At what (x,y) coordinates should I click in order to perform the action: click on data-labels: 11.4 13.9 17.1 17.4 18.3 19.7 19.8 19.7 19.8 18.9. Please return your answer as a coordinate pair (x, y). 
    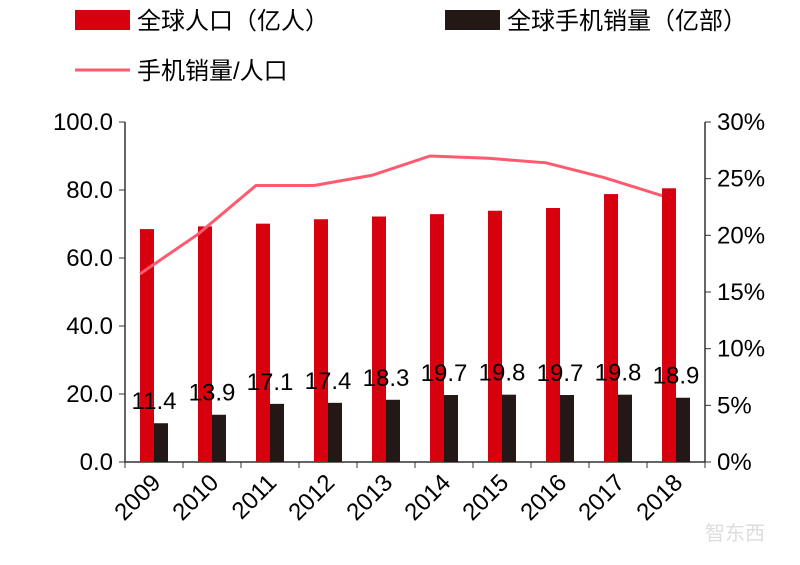
    Looking at the image, I should click on (416, 388).